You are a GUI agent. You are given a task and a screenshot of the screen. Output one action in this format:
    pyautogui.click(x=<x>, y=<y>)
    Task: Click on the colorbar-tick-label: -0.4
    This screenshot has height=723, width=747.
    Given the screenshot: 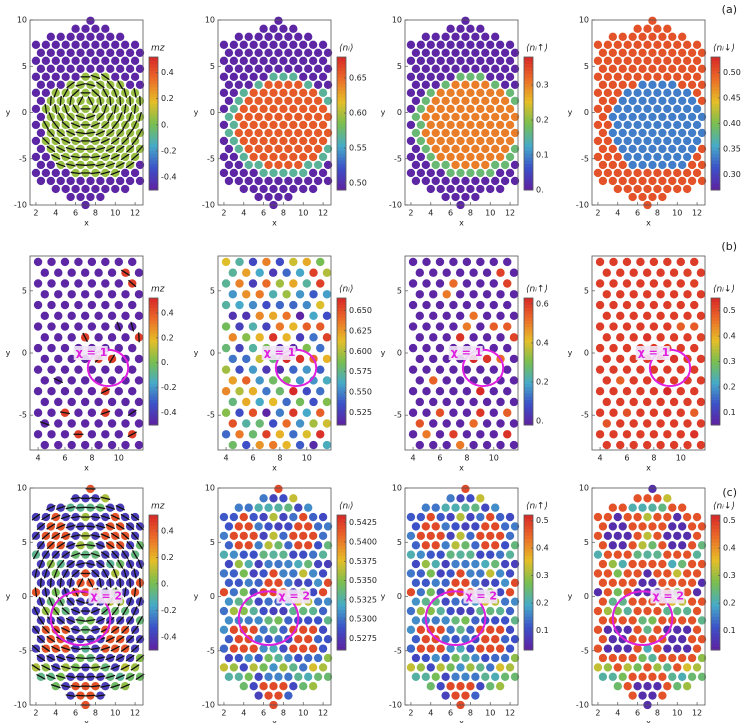 What is the action you would take?
    pyautogui.click(x=169, y=412)
    